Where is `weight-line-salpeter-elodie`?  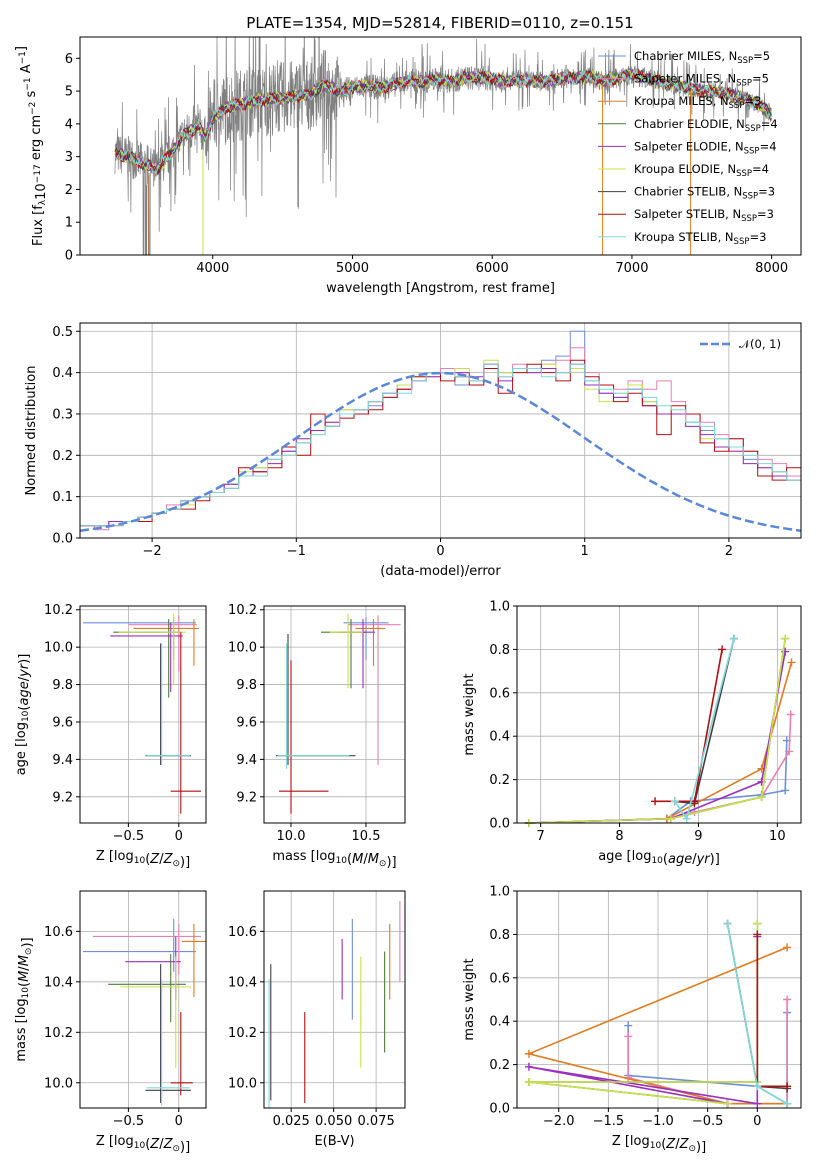
weight-line-salpeter-elodie is located at coordinates (657, 737).